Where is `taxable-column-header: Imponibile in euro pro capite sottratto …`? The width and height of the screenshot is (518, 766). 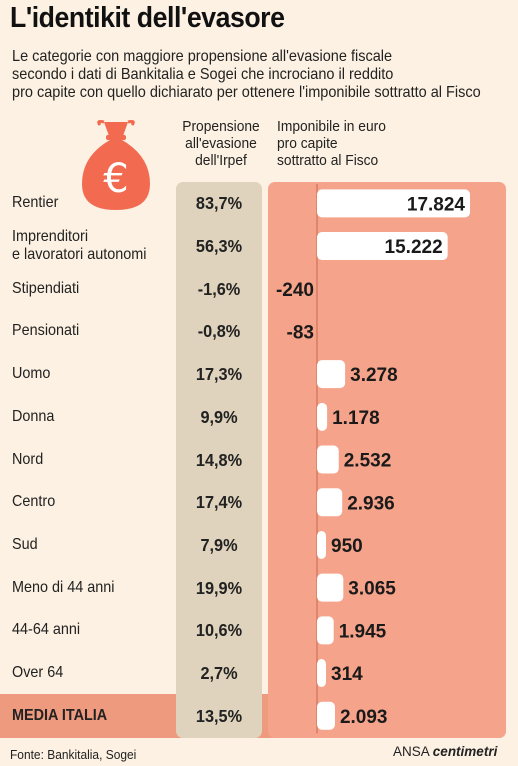 taxable-column-header: Imponibile in euro pro capite sottratto … is located at coordinates (350, 143).